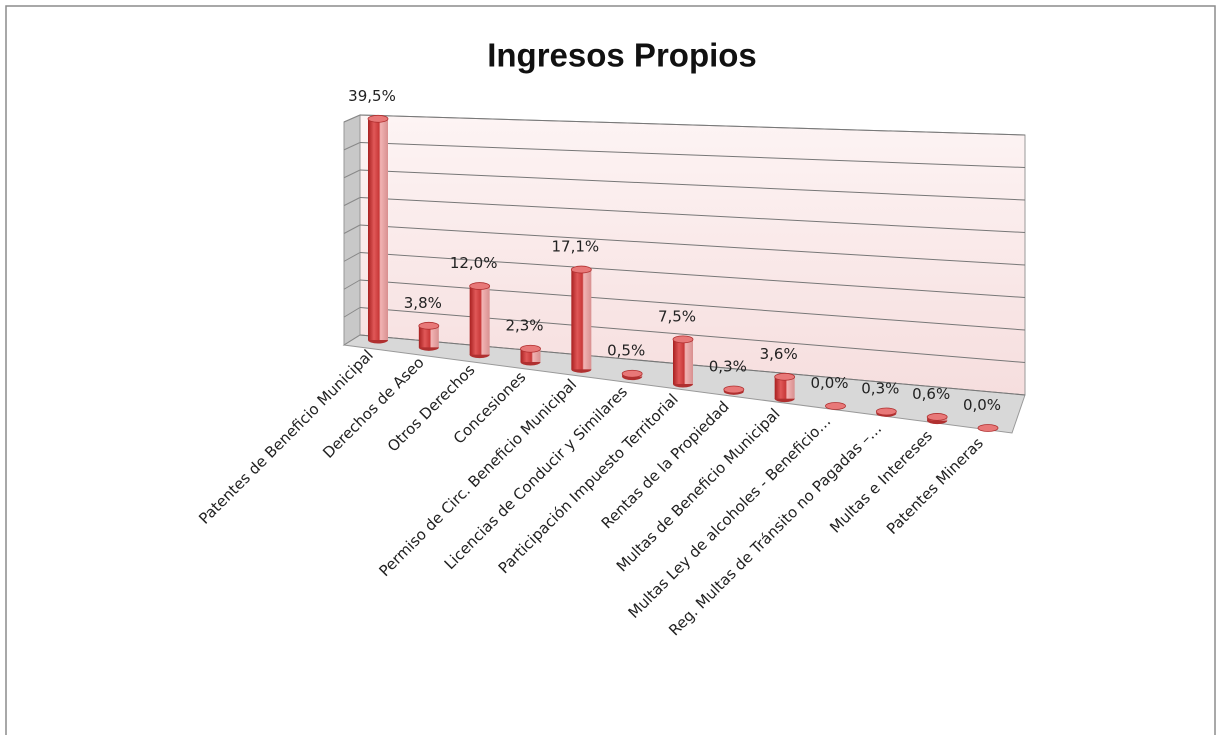 This screenshot has width=1221, height=735. I want to click on side-wall, so click(352, 230).